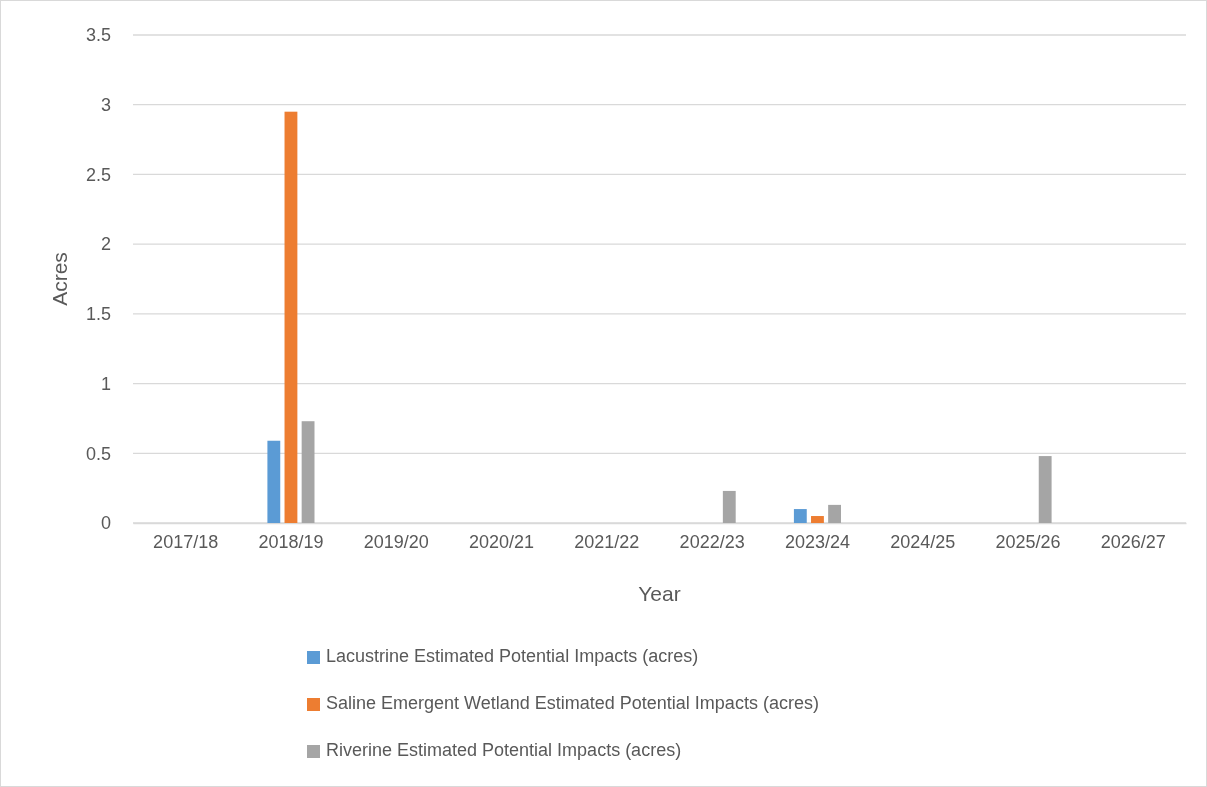  What do you see at coordinates (105, 523) in the screenshot?
I see `y-tick-label: 0` at bounding box center [105, 523].